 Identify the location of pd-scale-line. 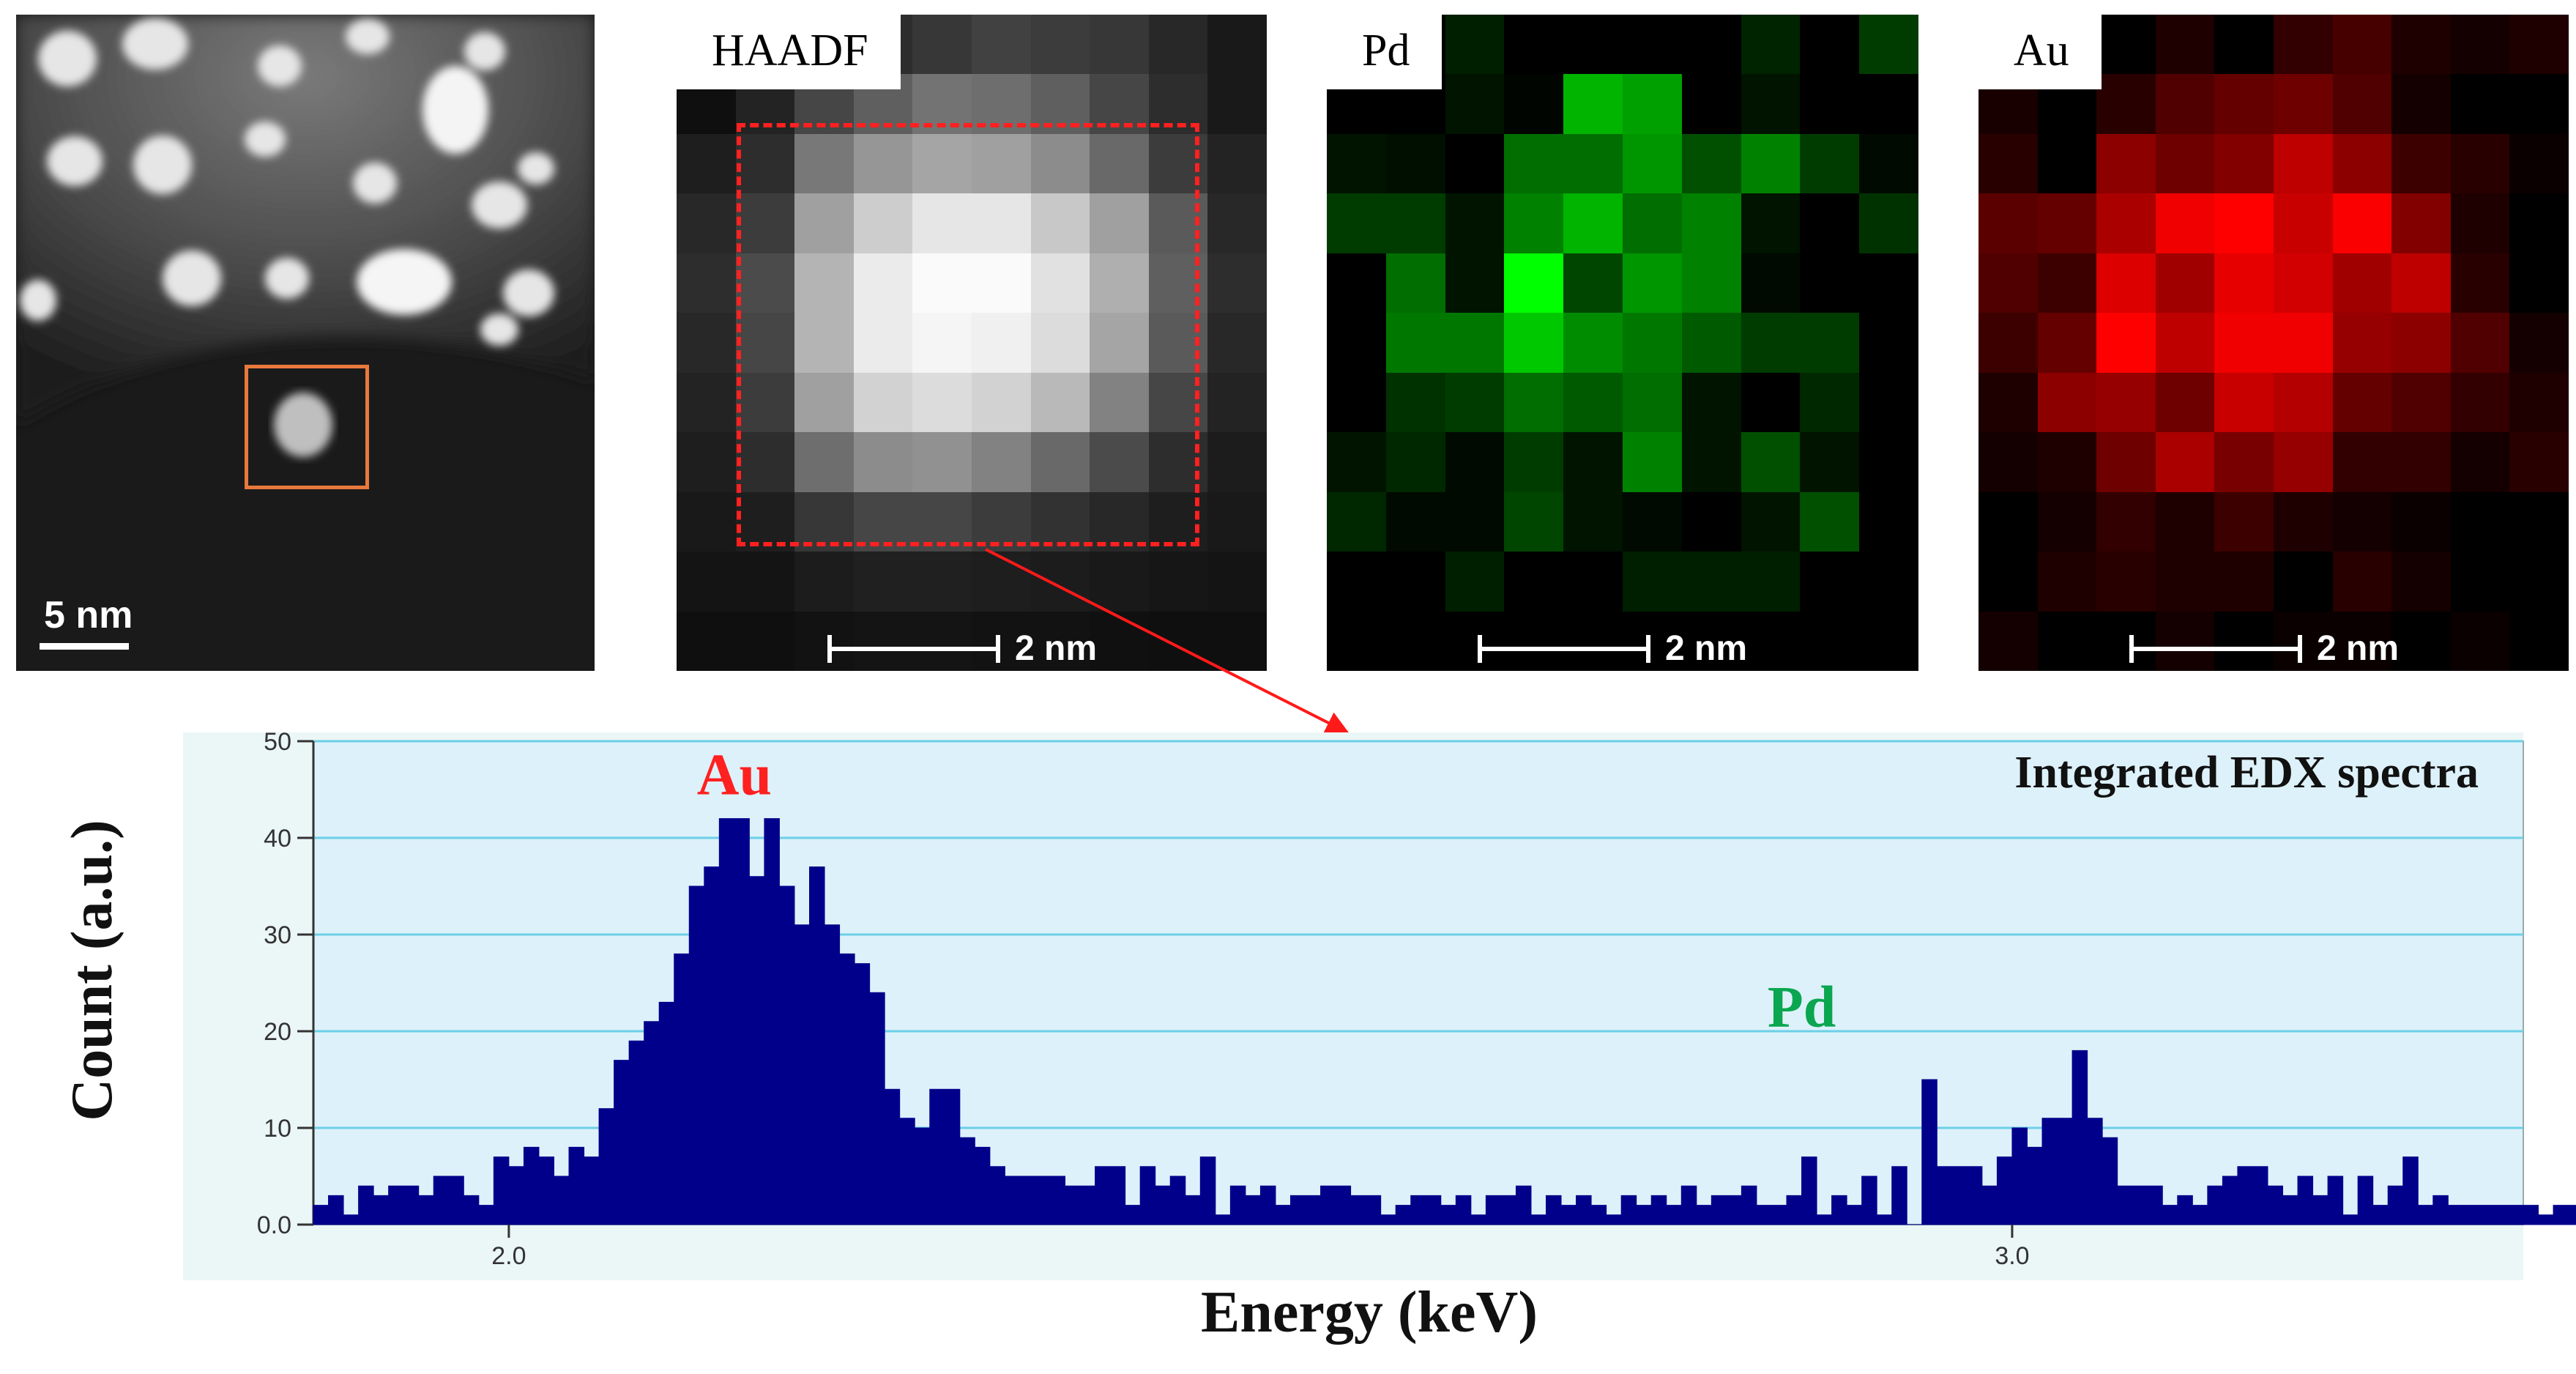
(1564, 648).